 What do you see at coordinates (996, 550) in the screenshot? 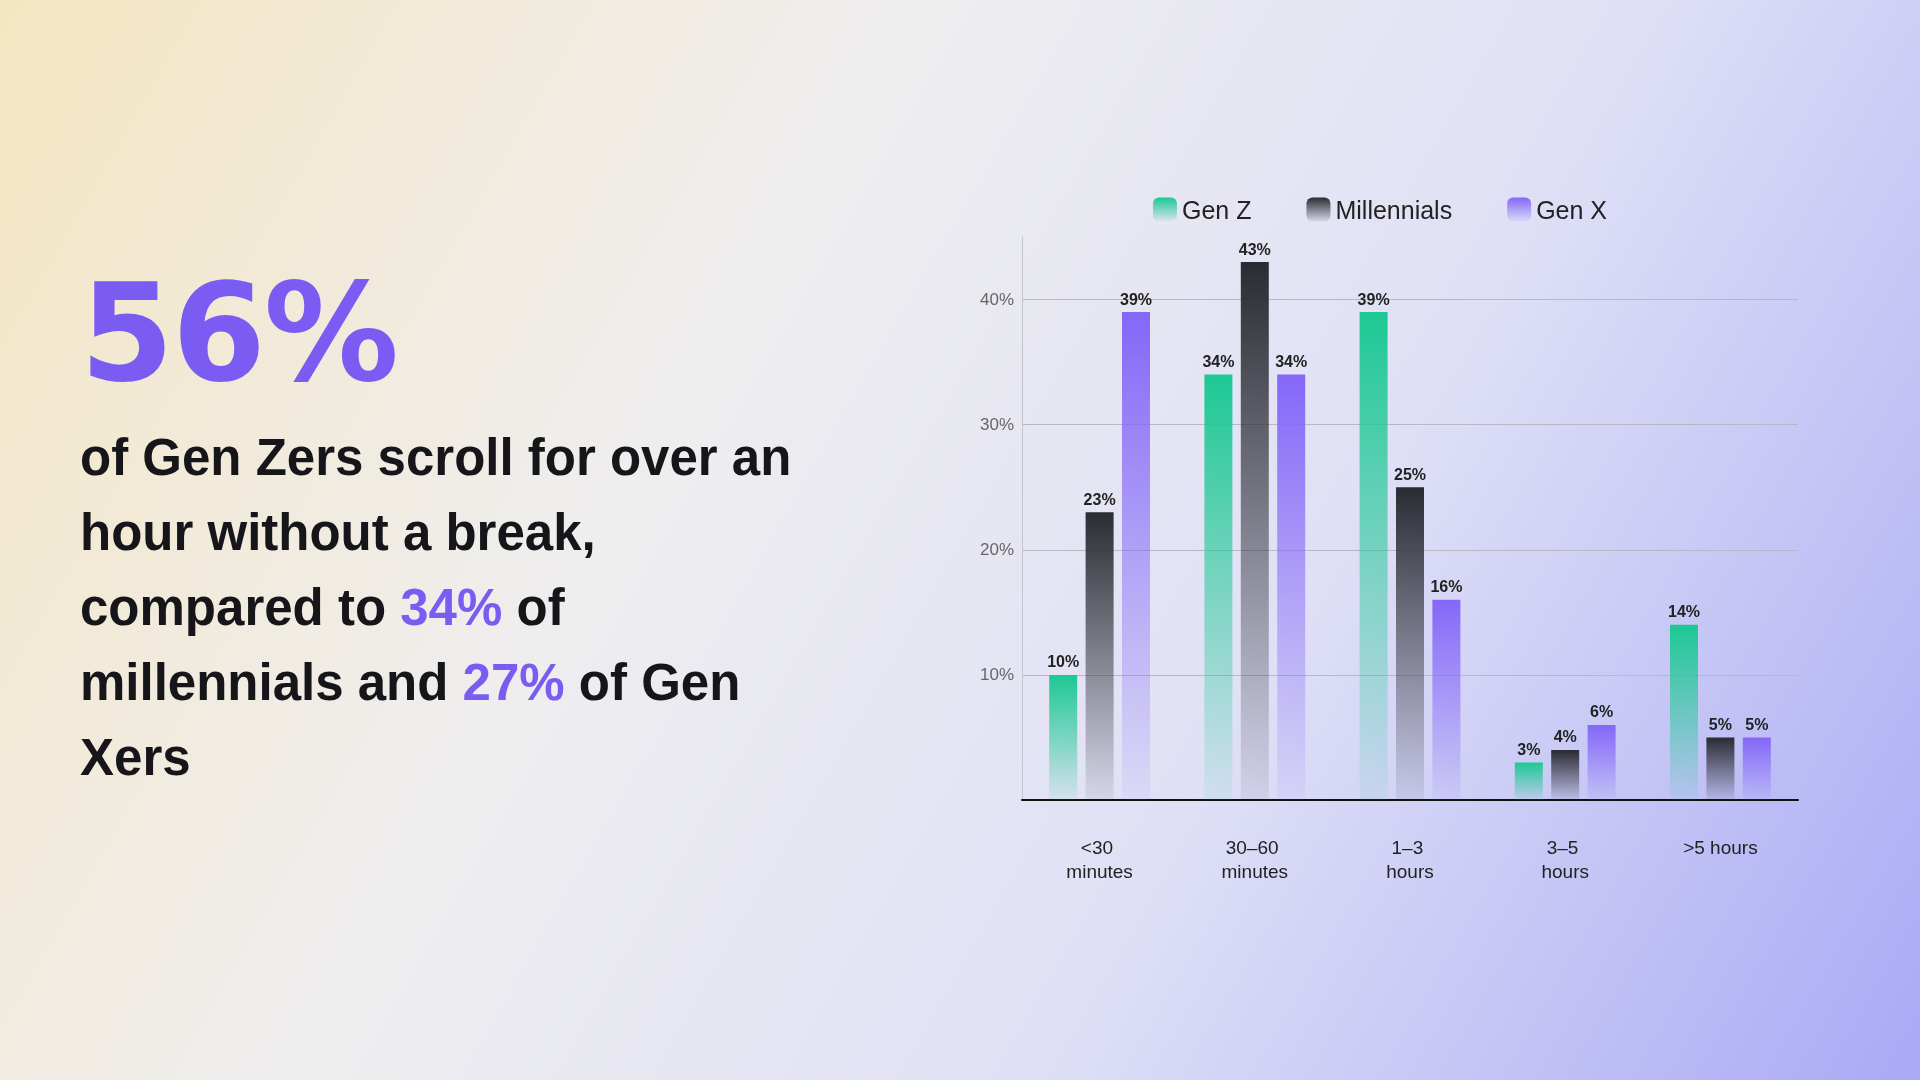
I see `y-tick-label: 20%` at bounding box center [996, 550].